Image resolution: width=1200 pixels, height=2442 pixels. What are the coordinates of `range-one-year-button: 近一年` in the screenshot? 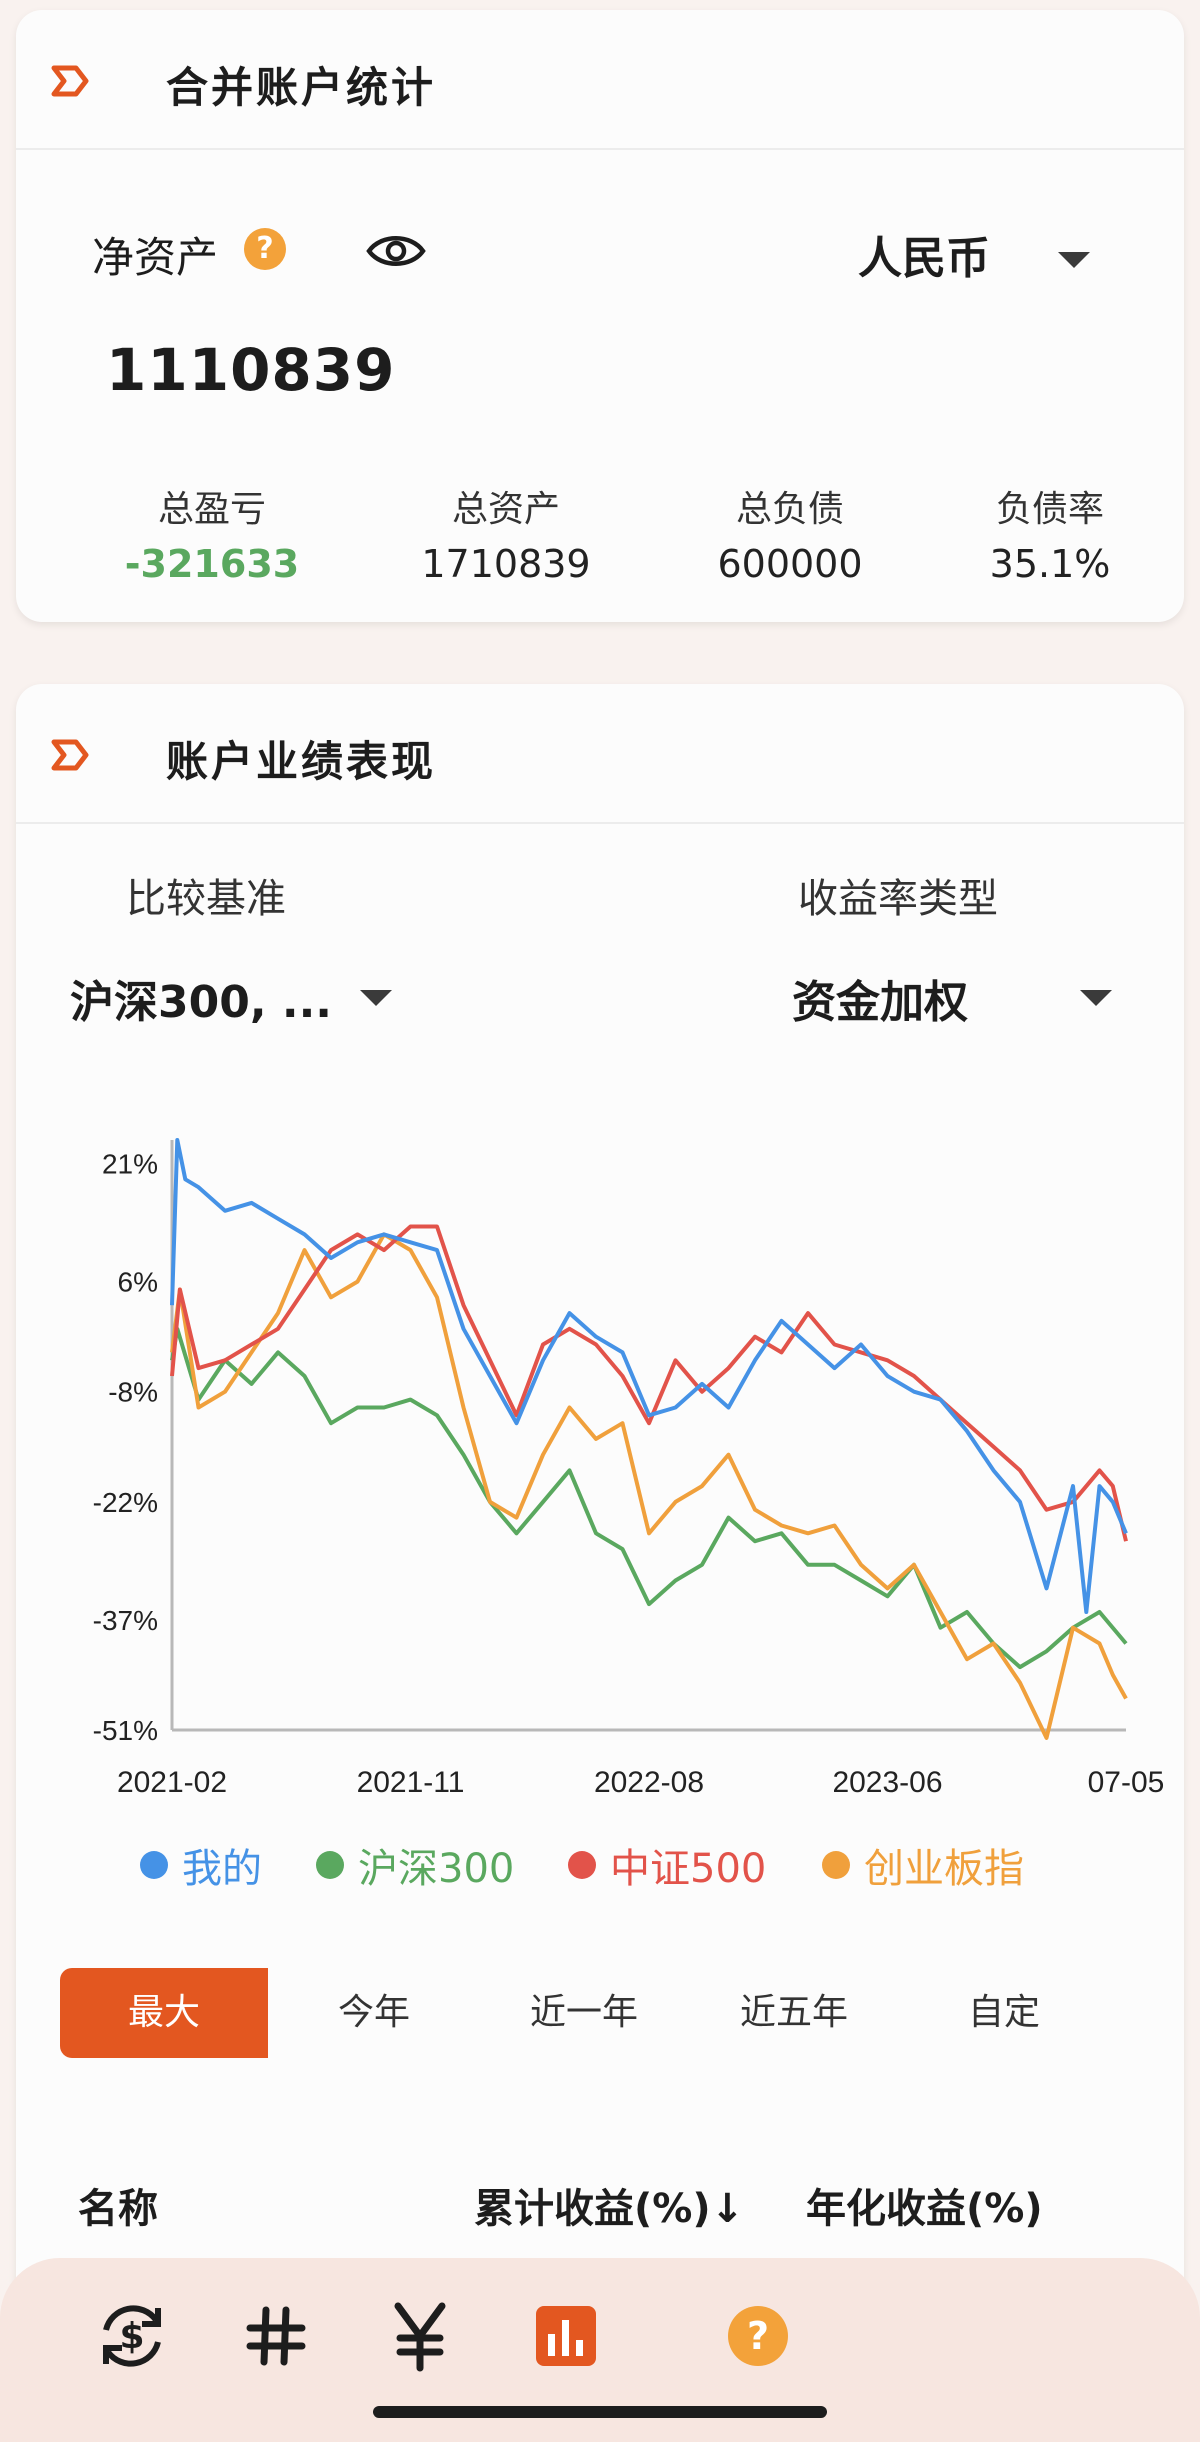 It's located at (583, 2012).